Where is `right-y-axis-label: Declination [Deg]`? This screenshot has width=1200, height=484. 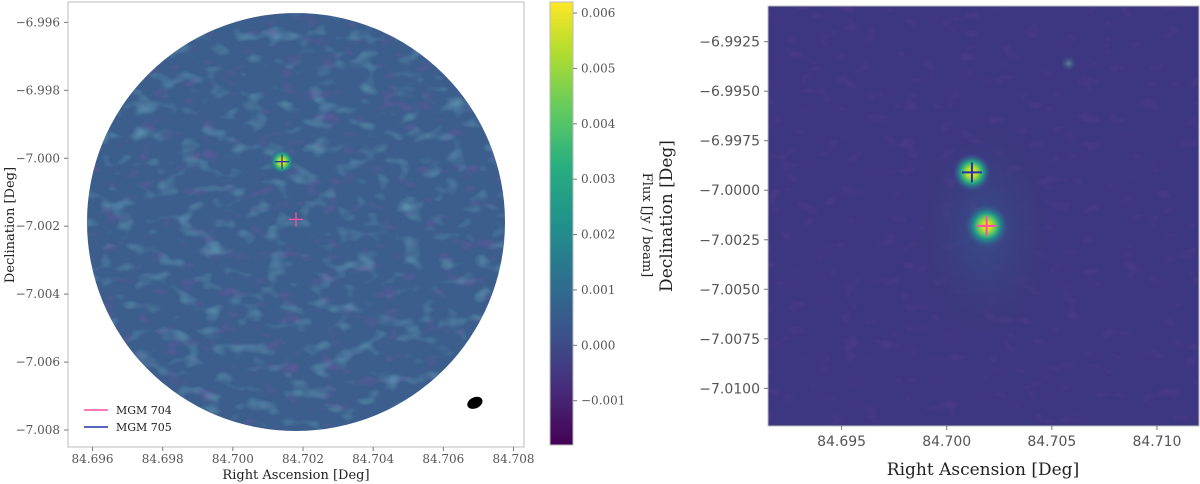 right-y-axis-label: Declination [Deg] is located at coordinates (667, 216).